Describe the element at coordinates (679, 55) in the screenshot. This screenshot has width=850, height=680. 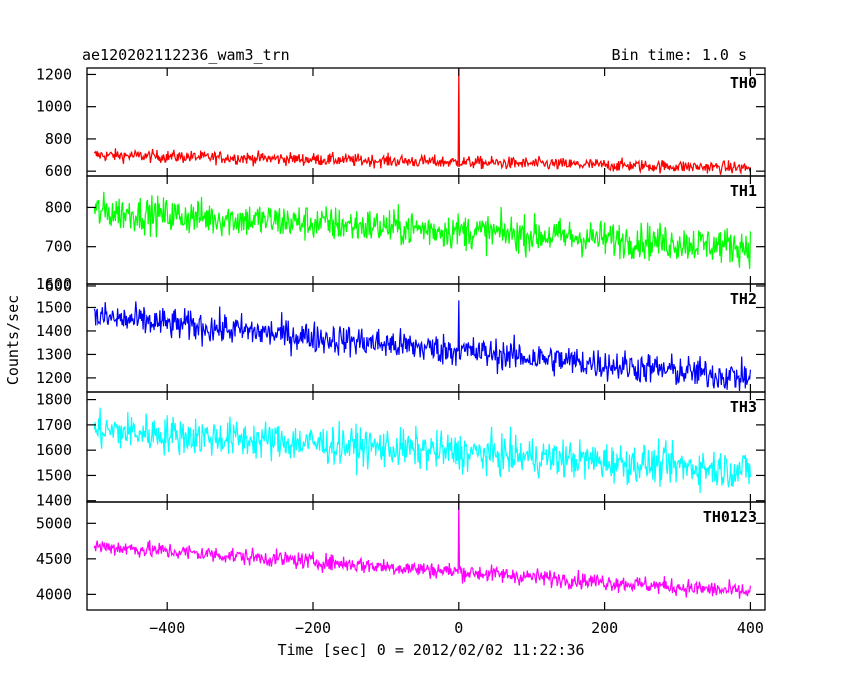
I see `chart-title-right: Bin time: 1.0 s` at that location.